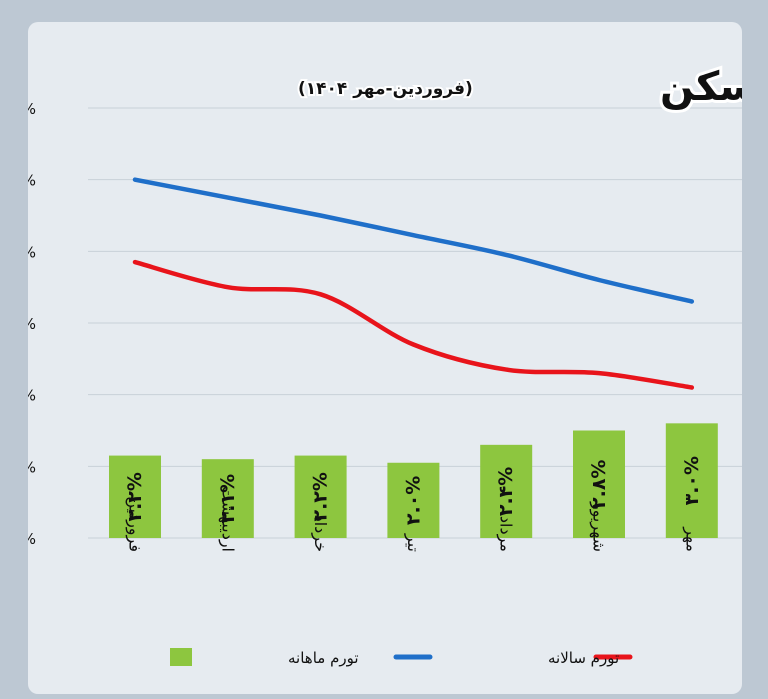 The width and height of the screenshot is (768, 699). I want to click on x-tick-label: خرداد, so click(320, 533).